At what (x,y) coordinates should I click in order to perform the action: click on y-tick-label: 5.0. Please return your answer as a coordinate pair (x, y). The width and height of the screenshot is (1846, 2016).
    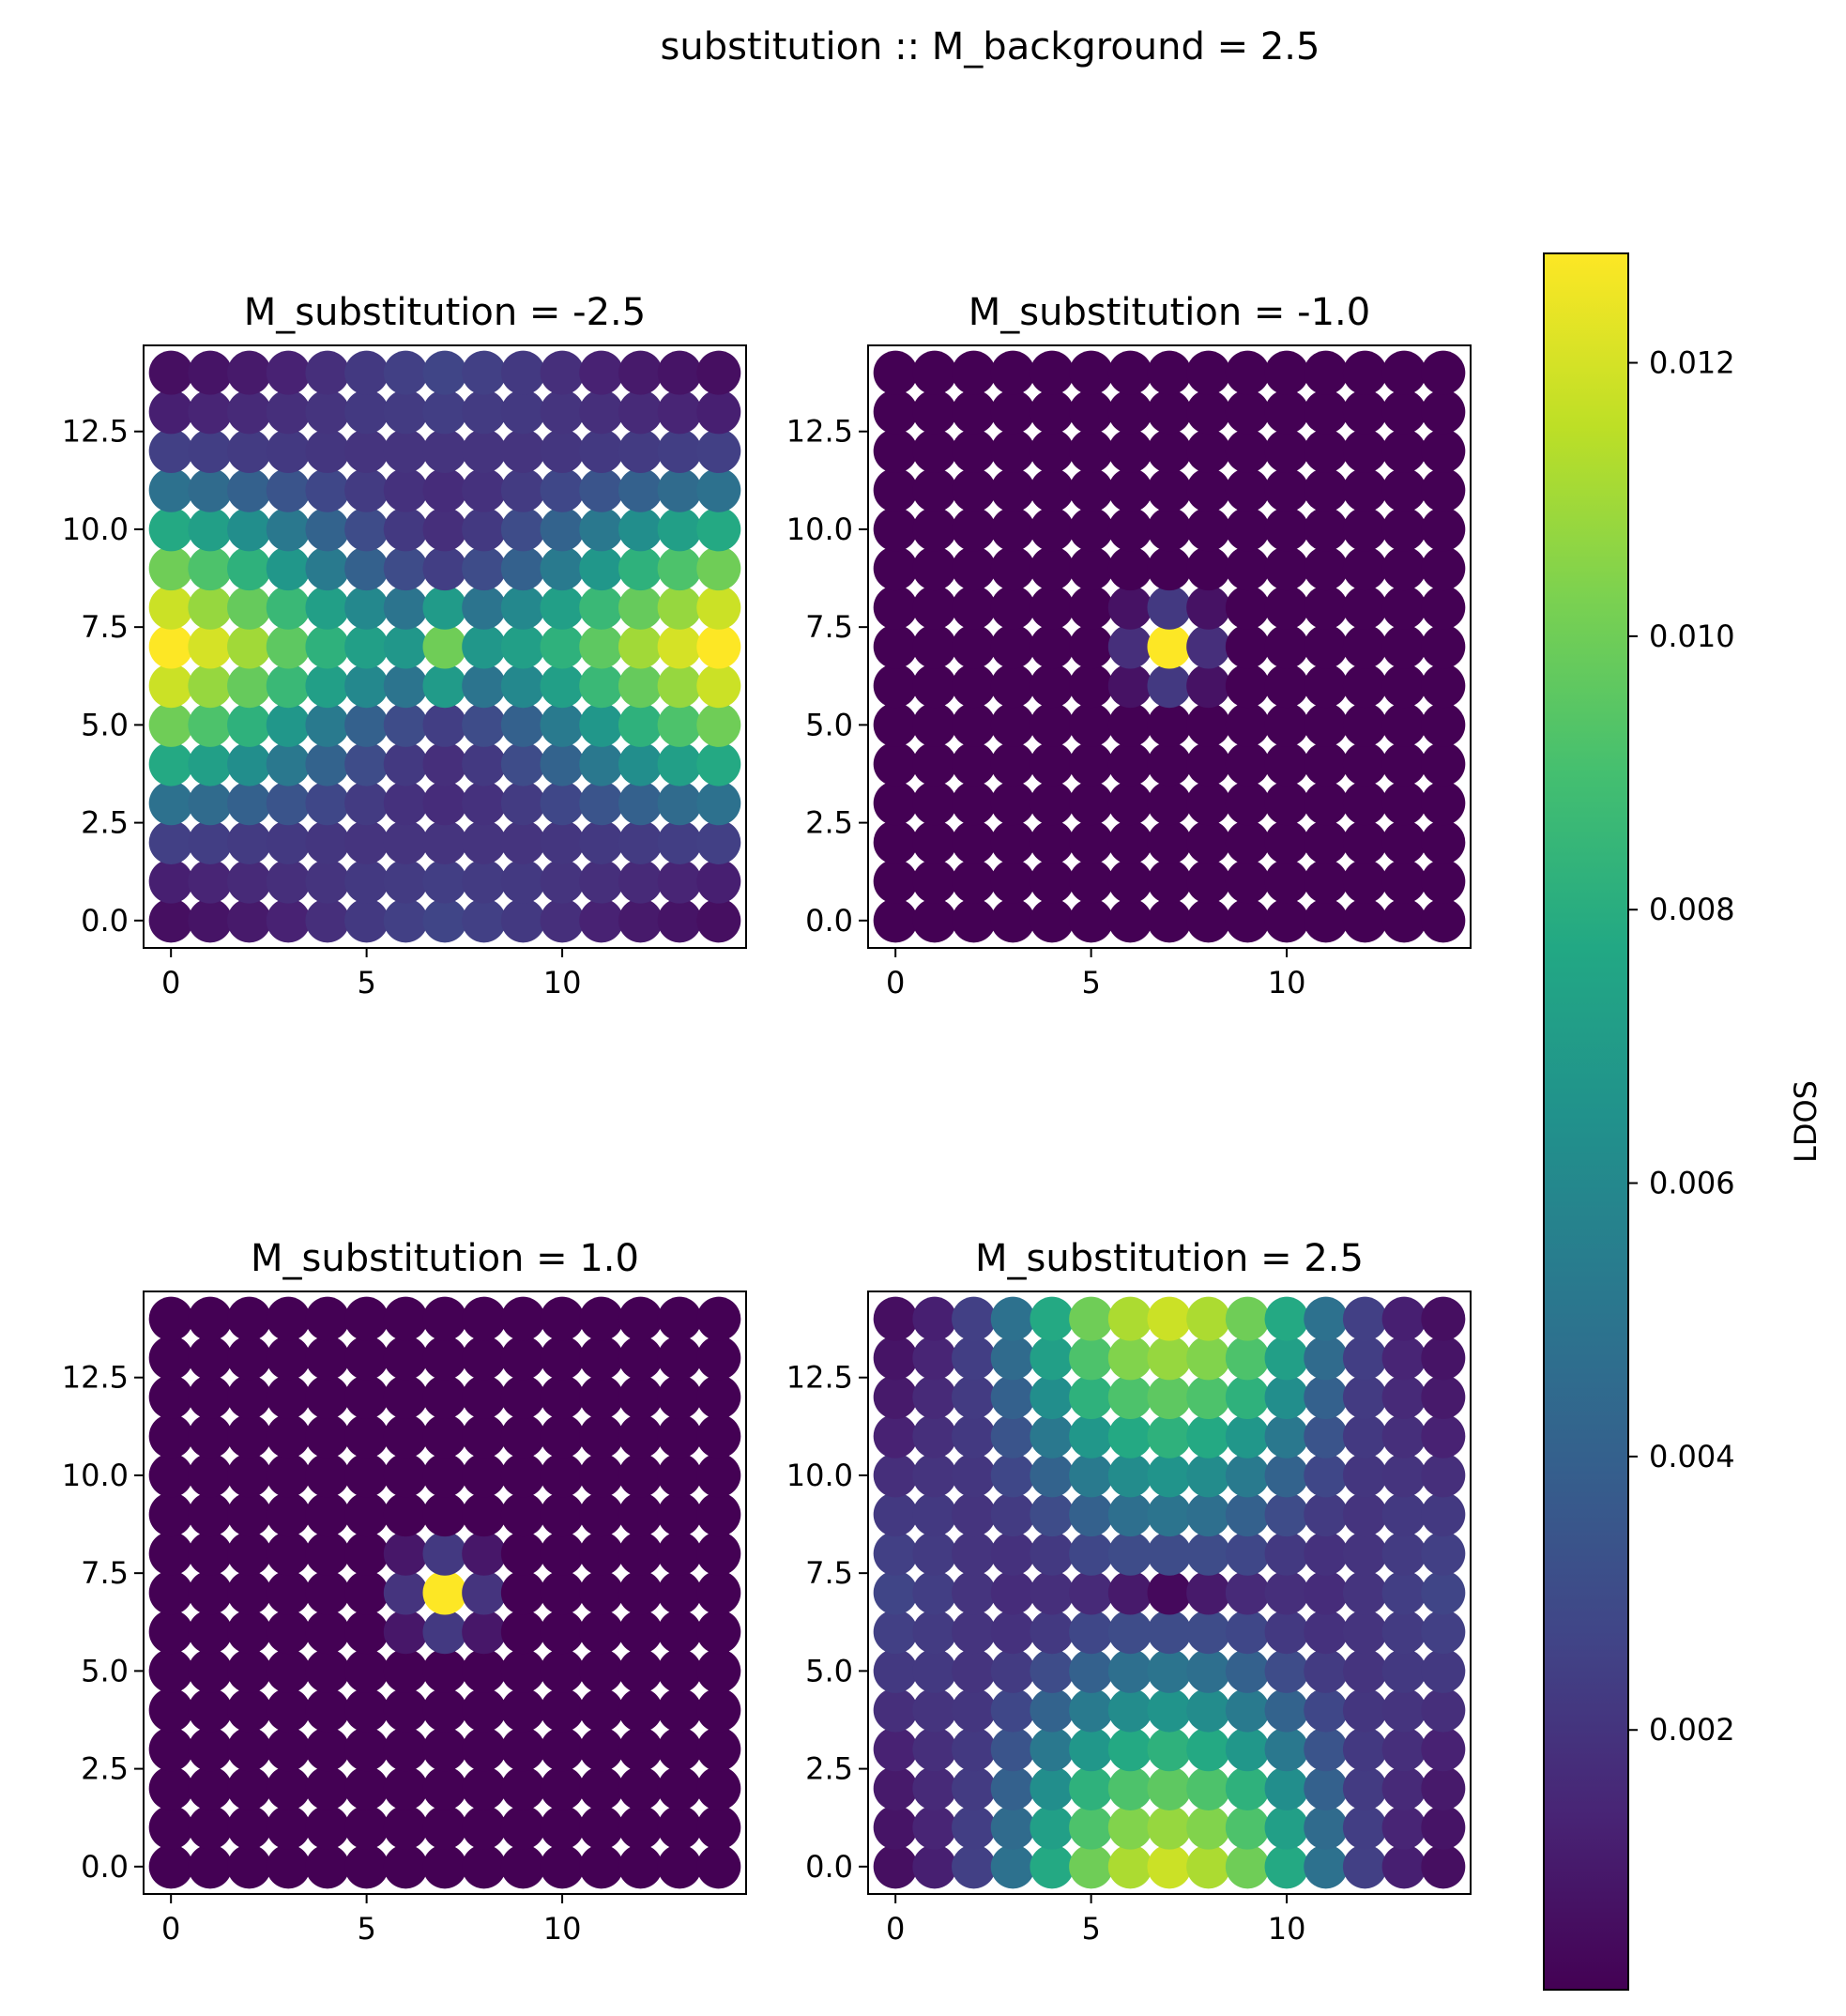
    Looking at the image, I should click on (105, 724).